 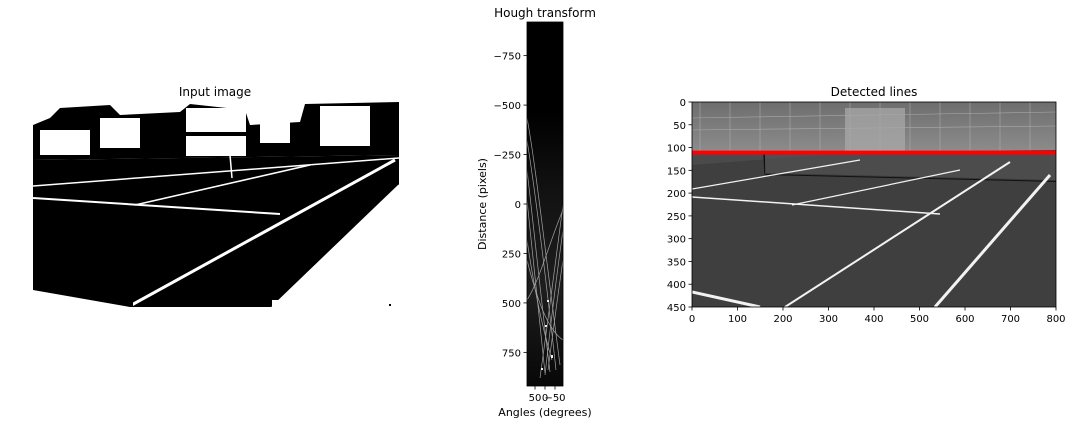 What do you see at coordinates (676, 308) in the screenshot?
I see `detected-y-tick-label: 450` at bounding box center [676, 308].